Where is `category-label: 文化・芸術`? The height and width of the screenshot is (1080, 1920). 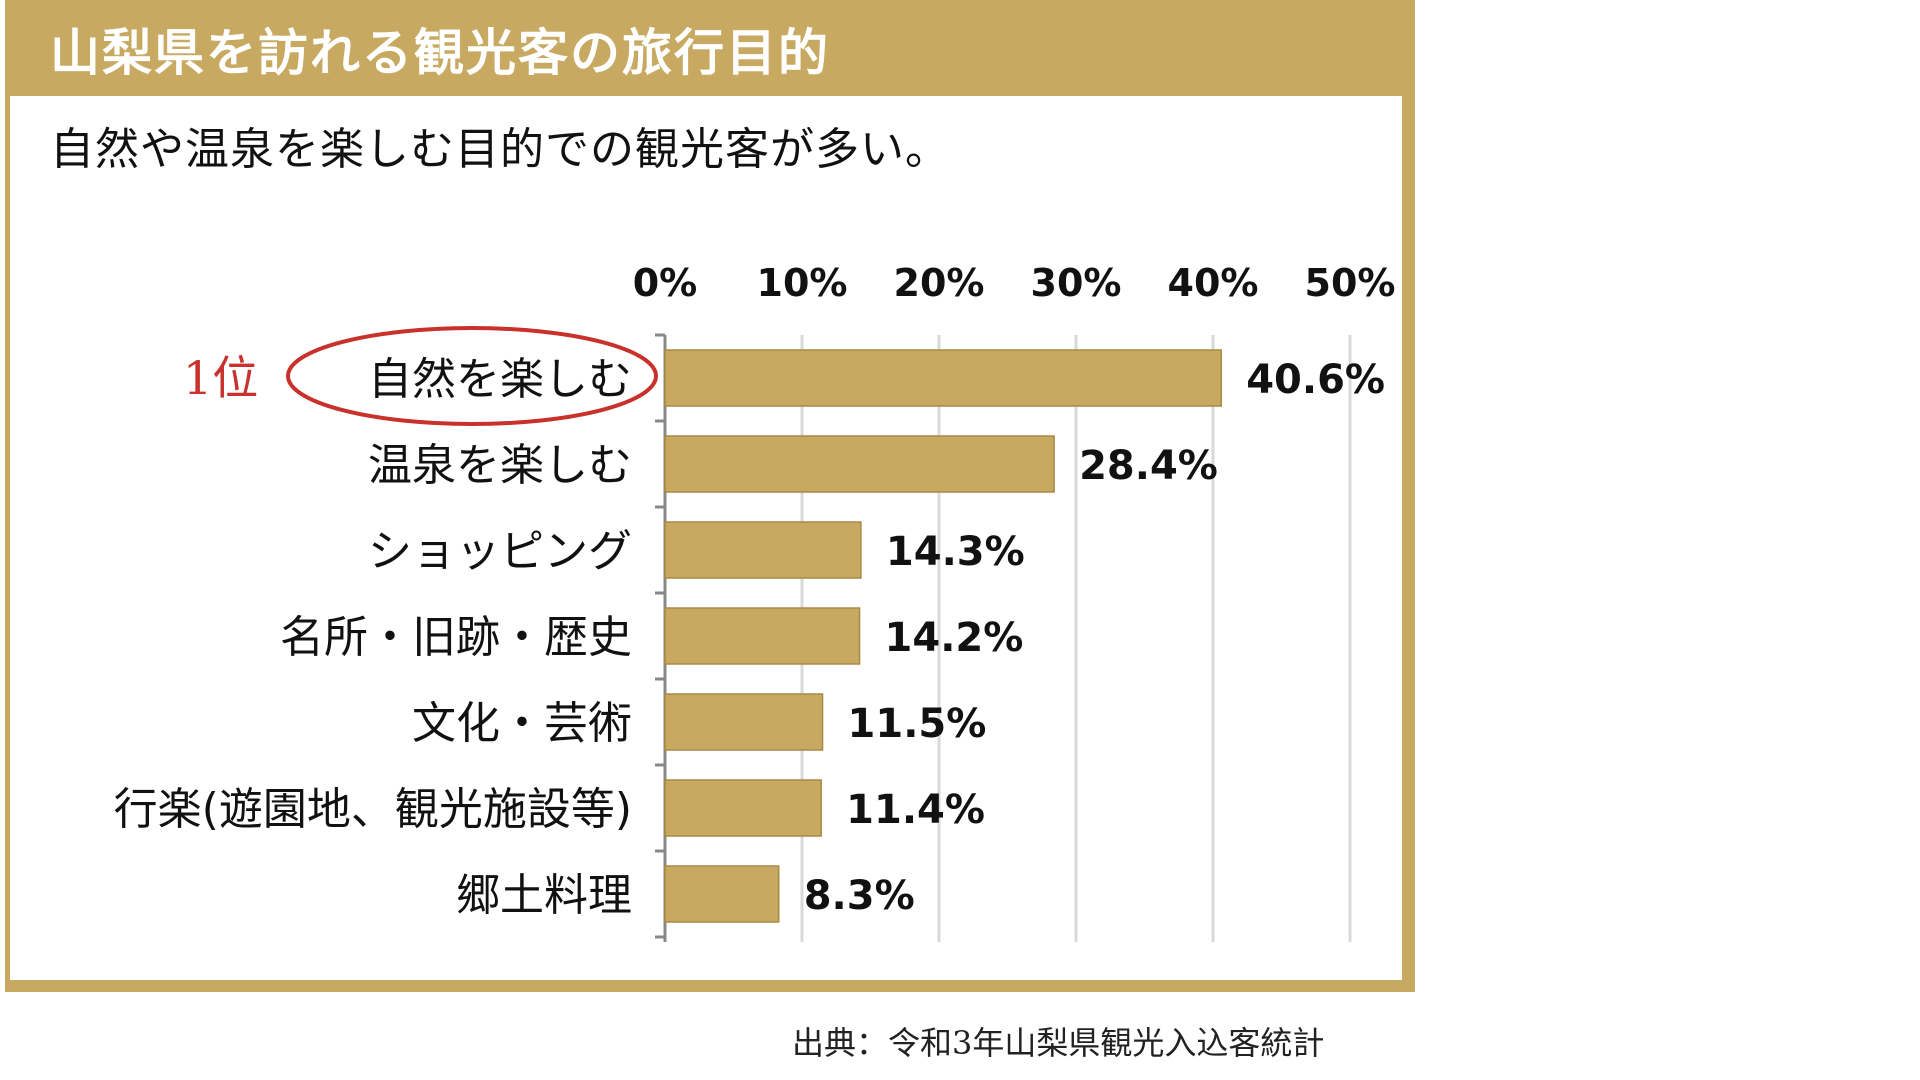
category-label: 文化・芸術 is located at coordinates (522, 723).